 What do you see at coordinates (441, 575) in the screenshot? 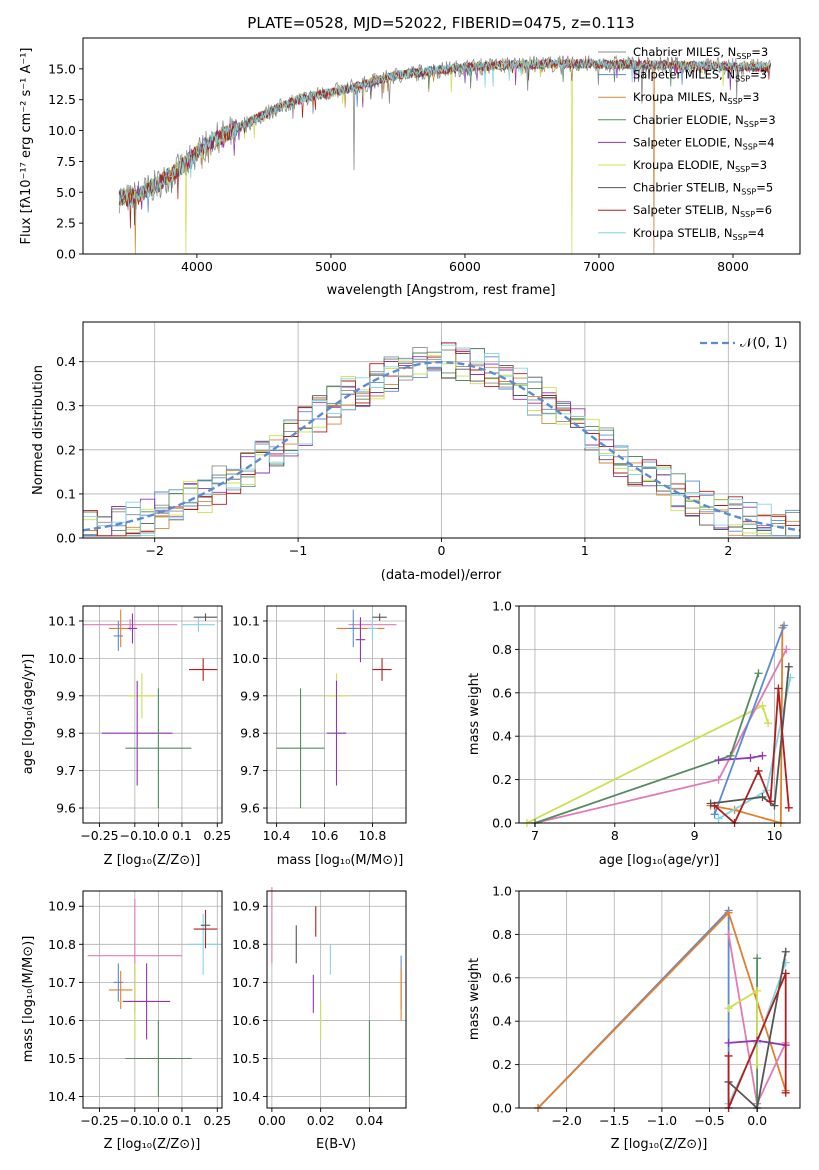
I see `xlabel-residuals: (data-model)/error` at bounding box center [441, 575].